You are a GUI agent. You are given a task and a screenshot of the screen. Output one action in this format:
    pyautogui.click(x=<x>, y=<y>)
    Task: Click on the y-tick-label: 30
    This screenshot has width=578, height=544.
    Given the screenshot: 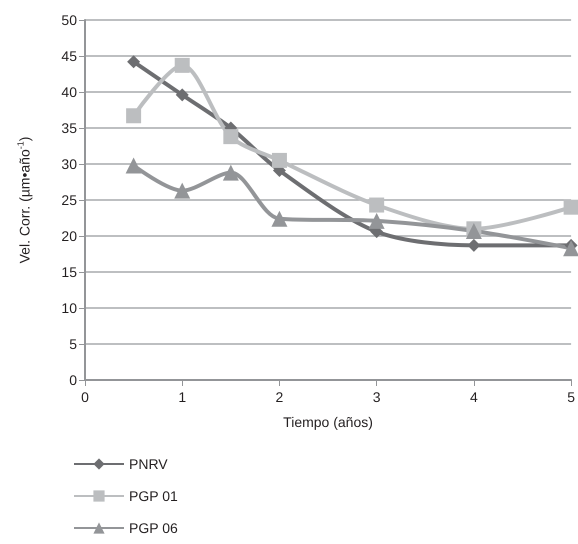 What is the action you would take?
    pyautogui.click(x=69, y=164)
    